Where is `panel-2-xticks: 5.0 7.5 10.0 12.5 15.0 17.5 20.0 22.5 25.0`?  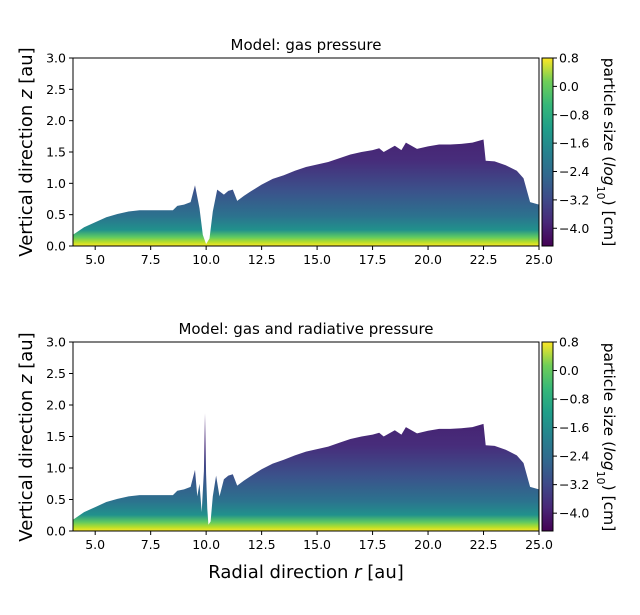 panel-2-xticks: 5.0 7.5 10.0 12.5 15.0 17.5 20.0 22.5 25.0 is located at coordinates (319, 541).